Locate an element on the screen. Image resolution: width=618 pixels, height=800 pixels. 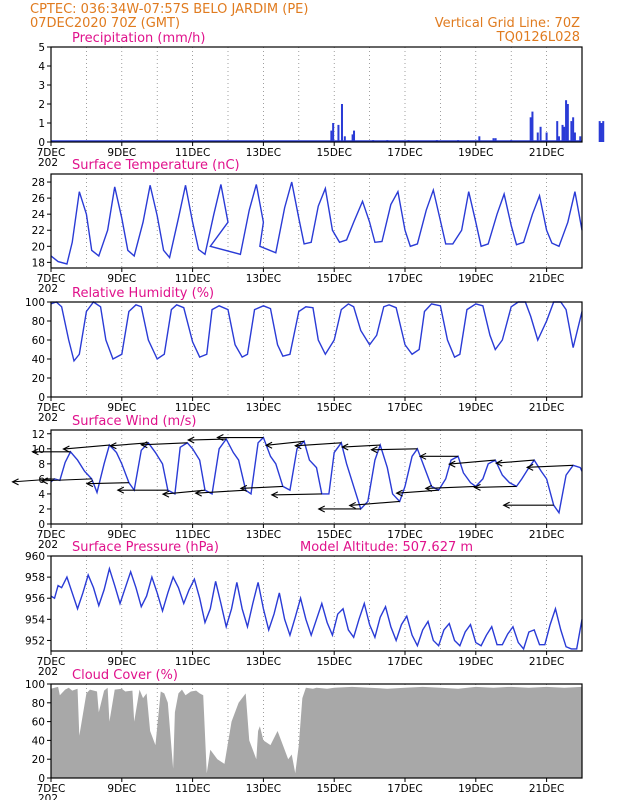
precip-ytick-label: 3 is located at coordinates (41, 86).